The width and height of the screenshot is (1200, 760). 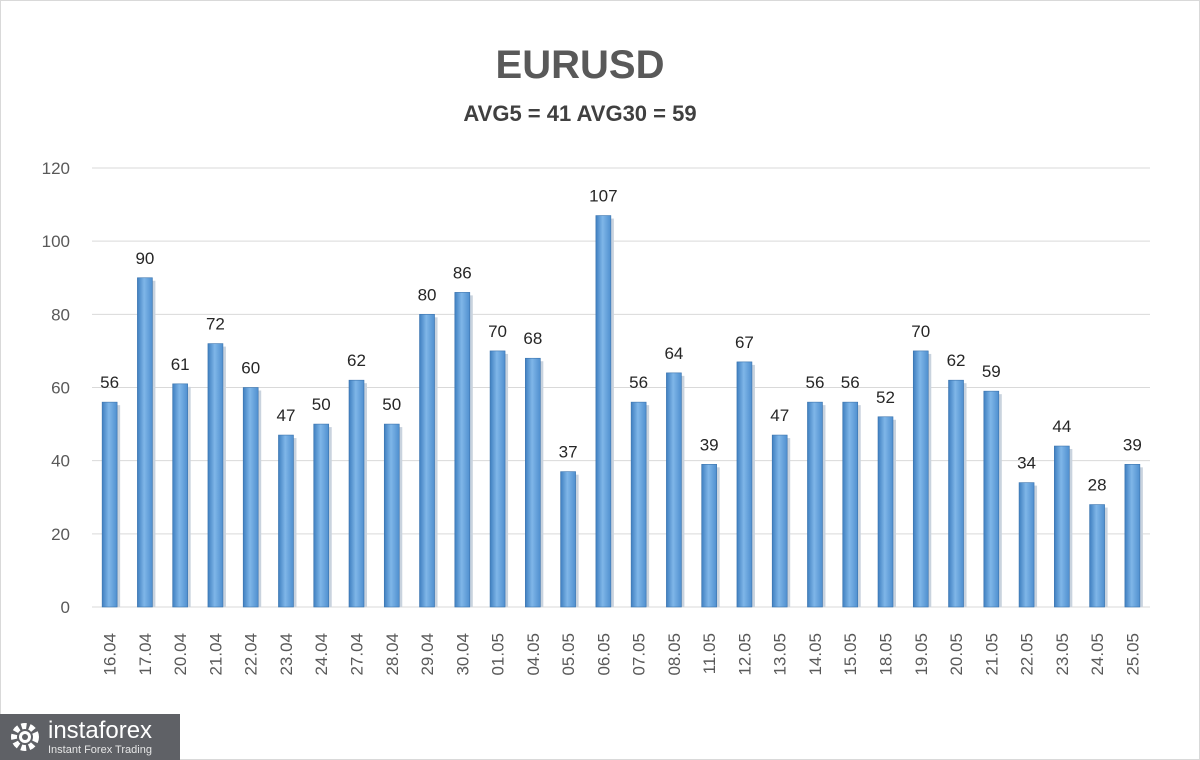 I want to click on x-tick-label: 07.05, so click(x=639, y=654).